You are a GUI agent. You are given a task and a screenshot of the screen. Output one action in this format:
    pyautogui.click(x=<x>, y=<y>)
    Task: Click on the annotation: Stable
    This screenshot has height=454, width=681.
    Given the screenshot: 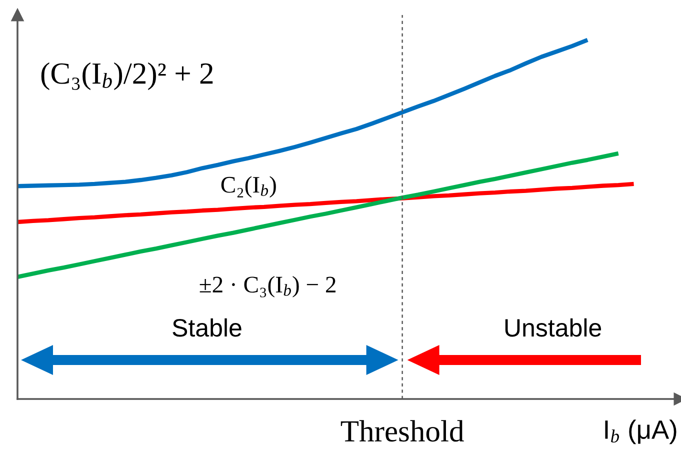 What is the action you would take?
    pyautogui.click(x=207, y=327)
    